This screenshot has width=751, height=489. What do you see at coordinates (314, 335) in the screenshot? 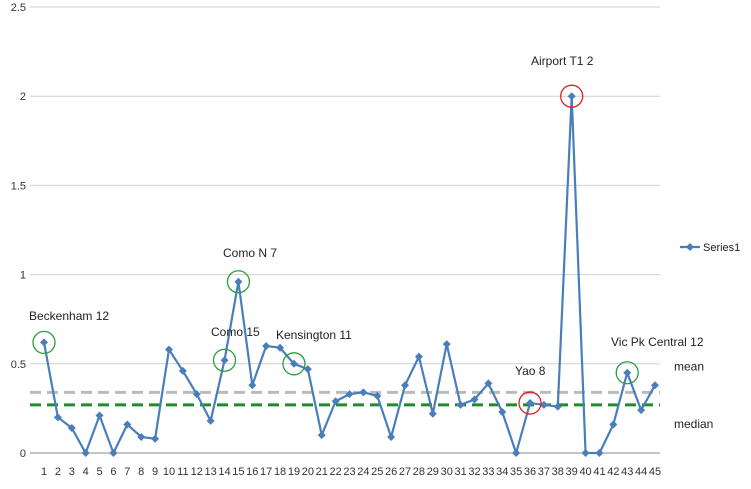
I see `annotation-label: Kensington 11` at bounding box center [314, 335].